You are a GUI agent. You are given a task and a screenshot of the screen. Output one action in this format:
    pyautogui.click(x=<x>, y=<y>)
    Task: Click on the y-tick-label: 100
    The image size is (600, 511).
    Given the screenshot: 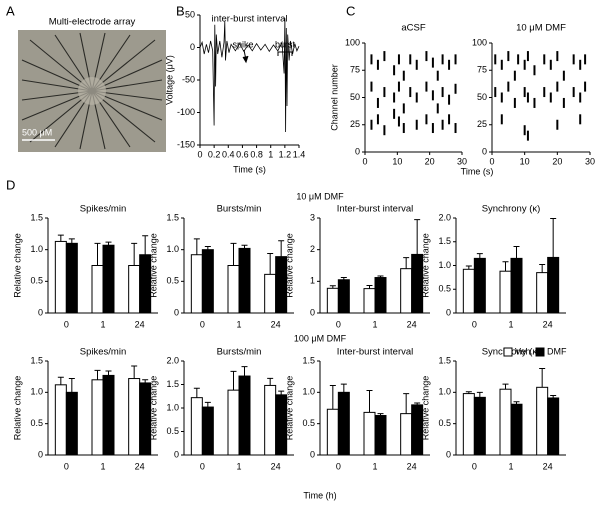 What is the action you would take?
    pyautogui.click(x=479, y=42)
    